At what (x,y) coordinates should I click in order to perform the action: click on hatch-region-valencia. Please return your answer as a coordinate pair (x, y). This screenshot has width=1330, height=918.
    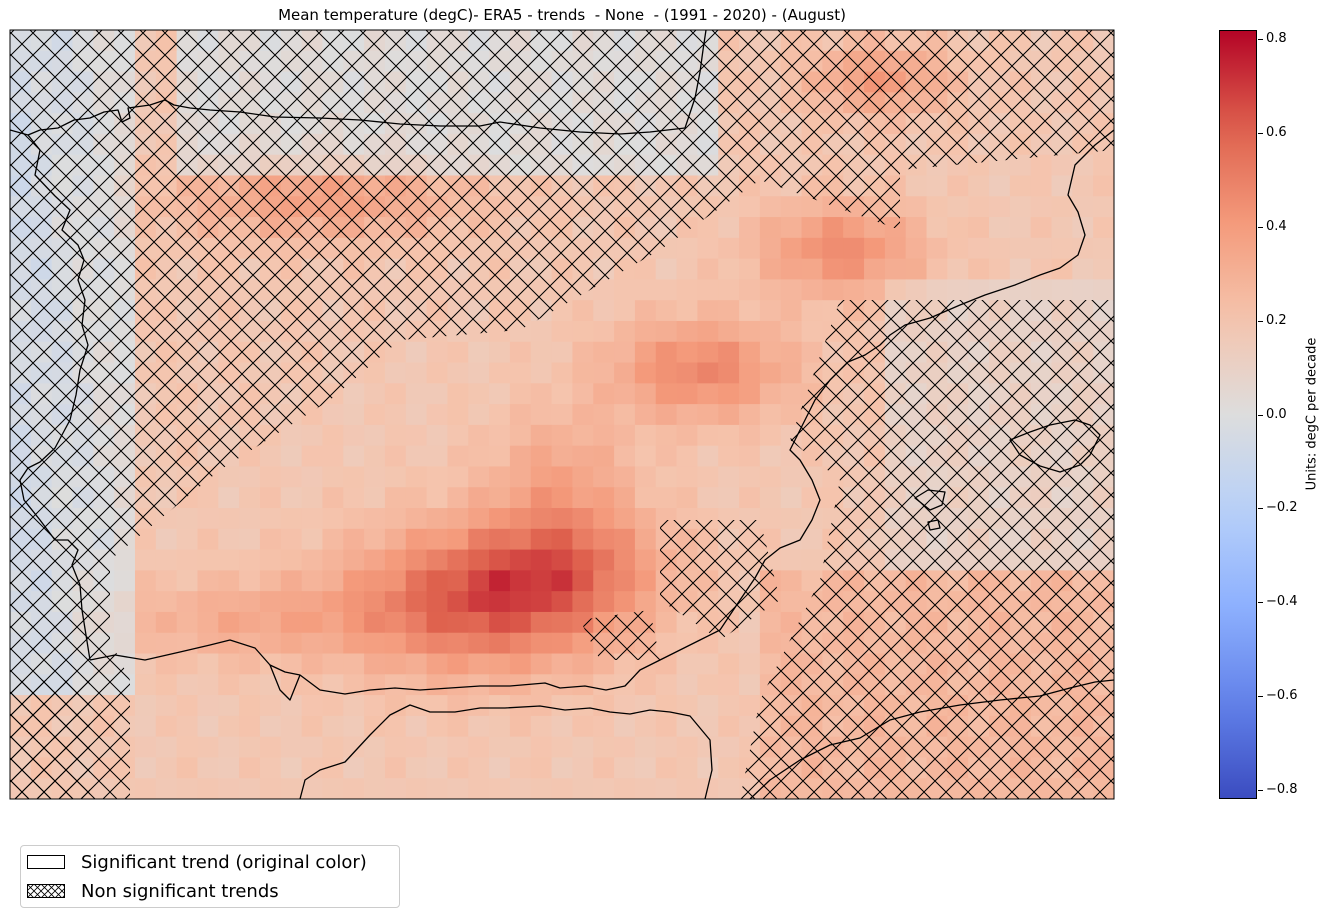
    Looking at the image, I should click on (720, 580).